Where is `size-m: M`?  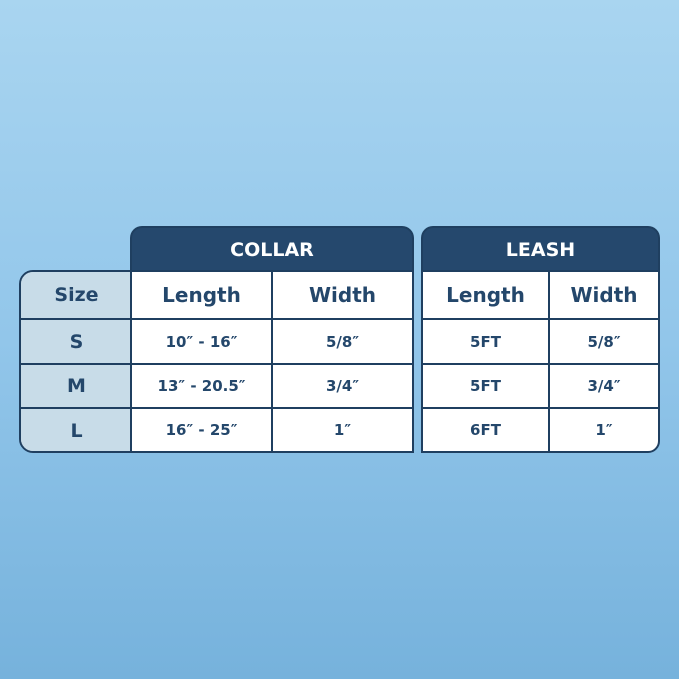 size-m: M is located at coordinates (75, 387).